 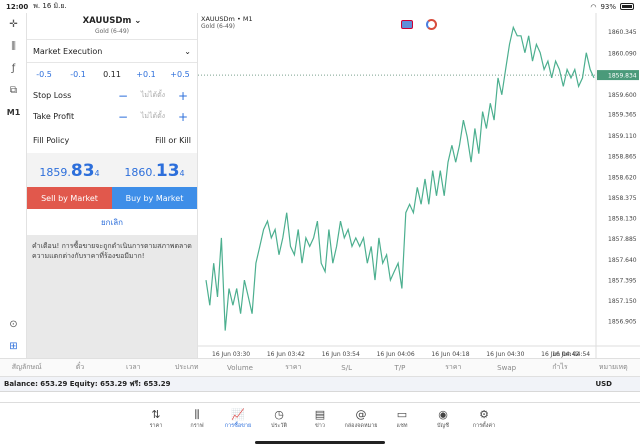 What do you see at coordinates (13, 346) in the screenshot?
I see `new-order-icon: ⊞` at bounding box center [13, 346].